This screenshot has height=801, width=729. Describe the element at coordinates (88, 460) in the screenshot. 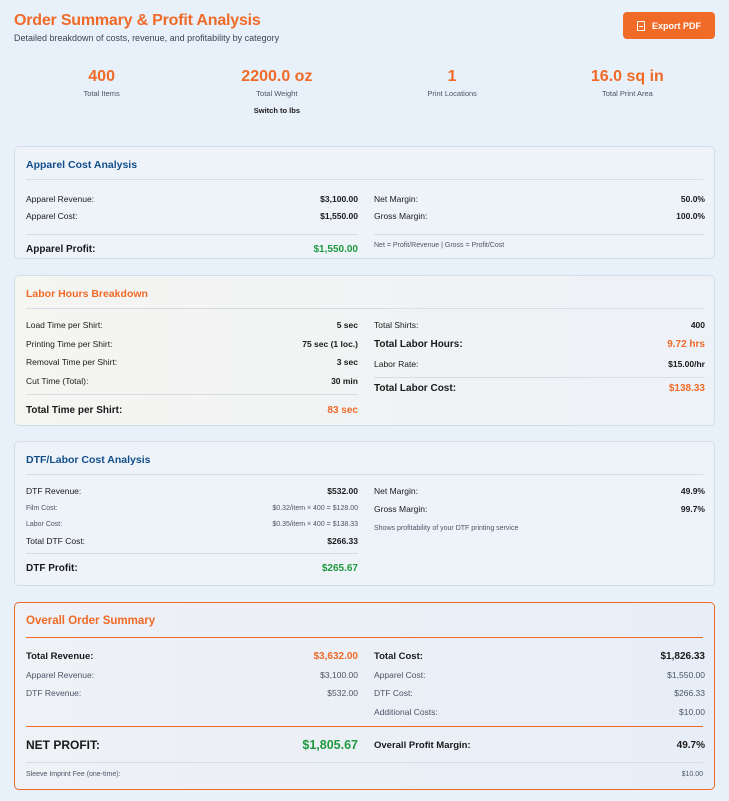

I see `dtf-card-title: DTF/Labor Cost Analysis` at that location.